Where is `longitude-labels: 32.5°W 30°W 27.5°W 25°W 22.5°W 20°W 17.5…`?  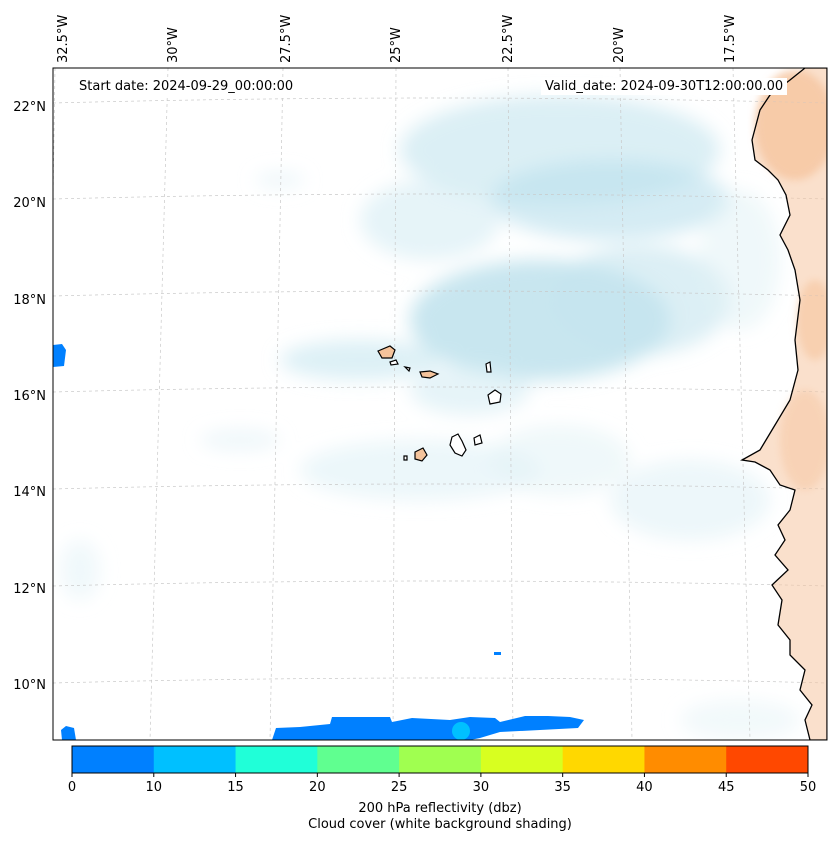
longitude-labels: 32.5°W 30°W 27.5°W 25°W 22.5°W 20°W 17.5… is located at coordinates (397, 39).